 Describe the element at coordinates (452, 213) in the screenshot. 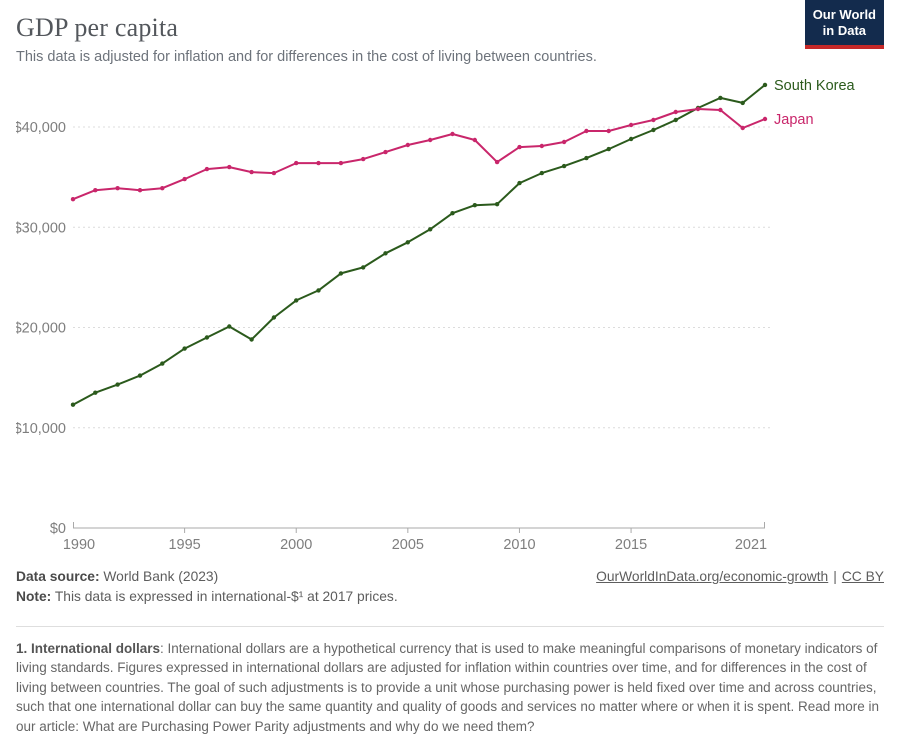

I see `data-point-south-korea-2007` at that location.